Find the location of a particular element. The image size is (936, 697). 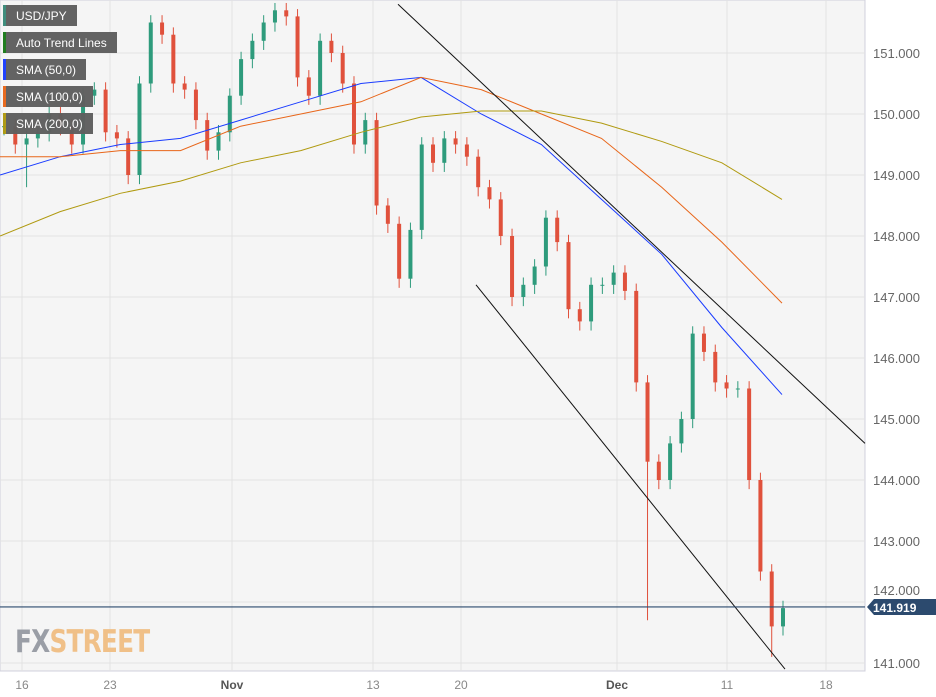

y-tick-label: 146.000 is located at coordinates (896, 358).